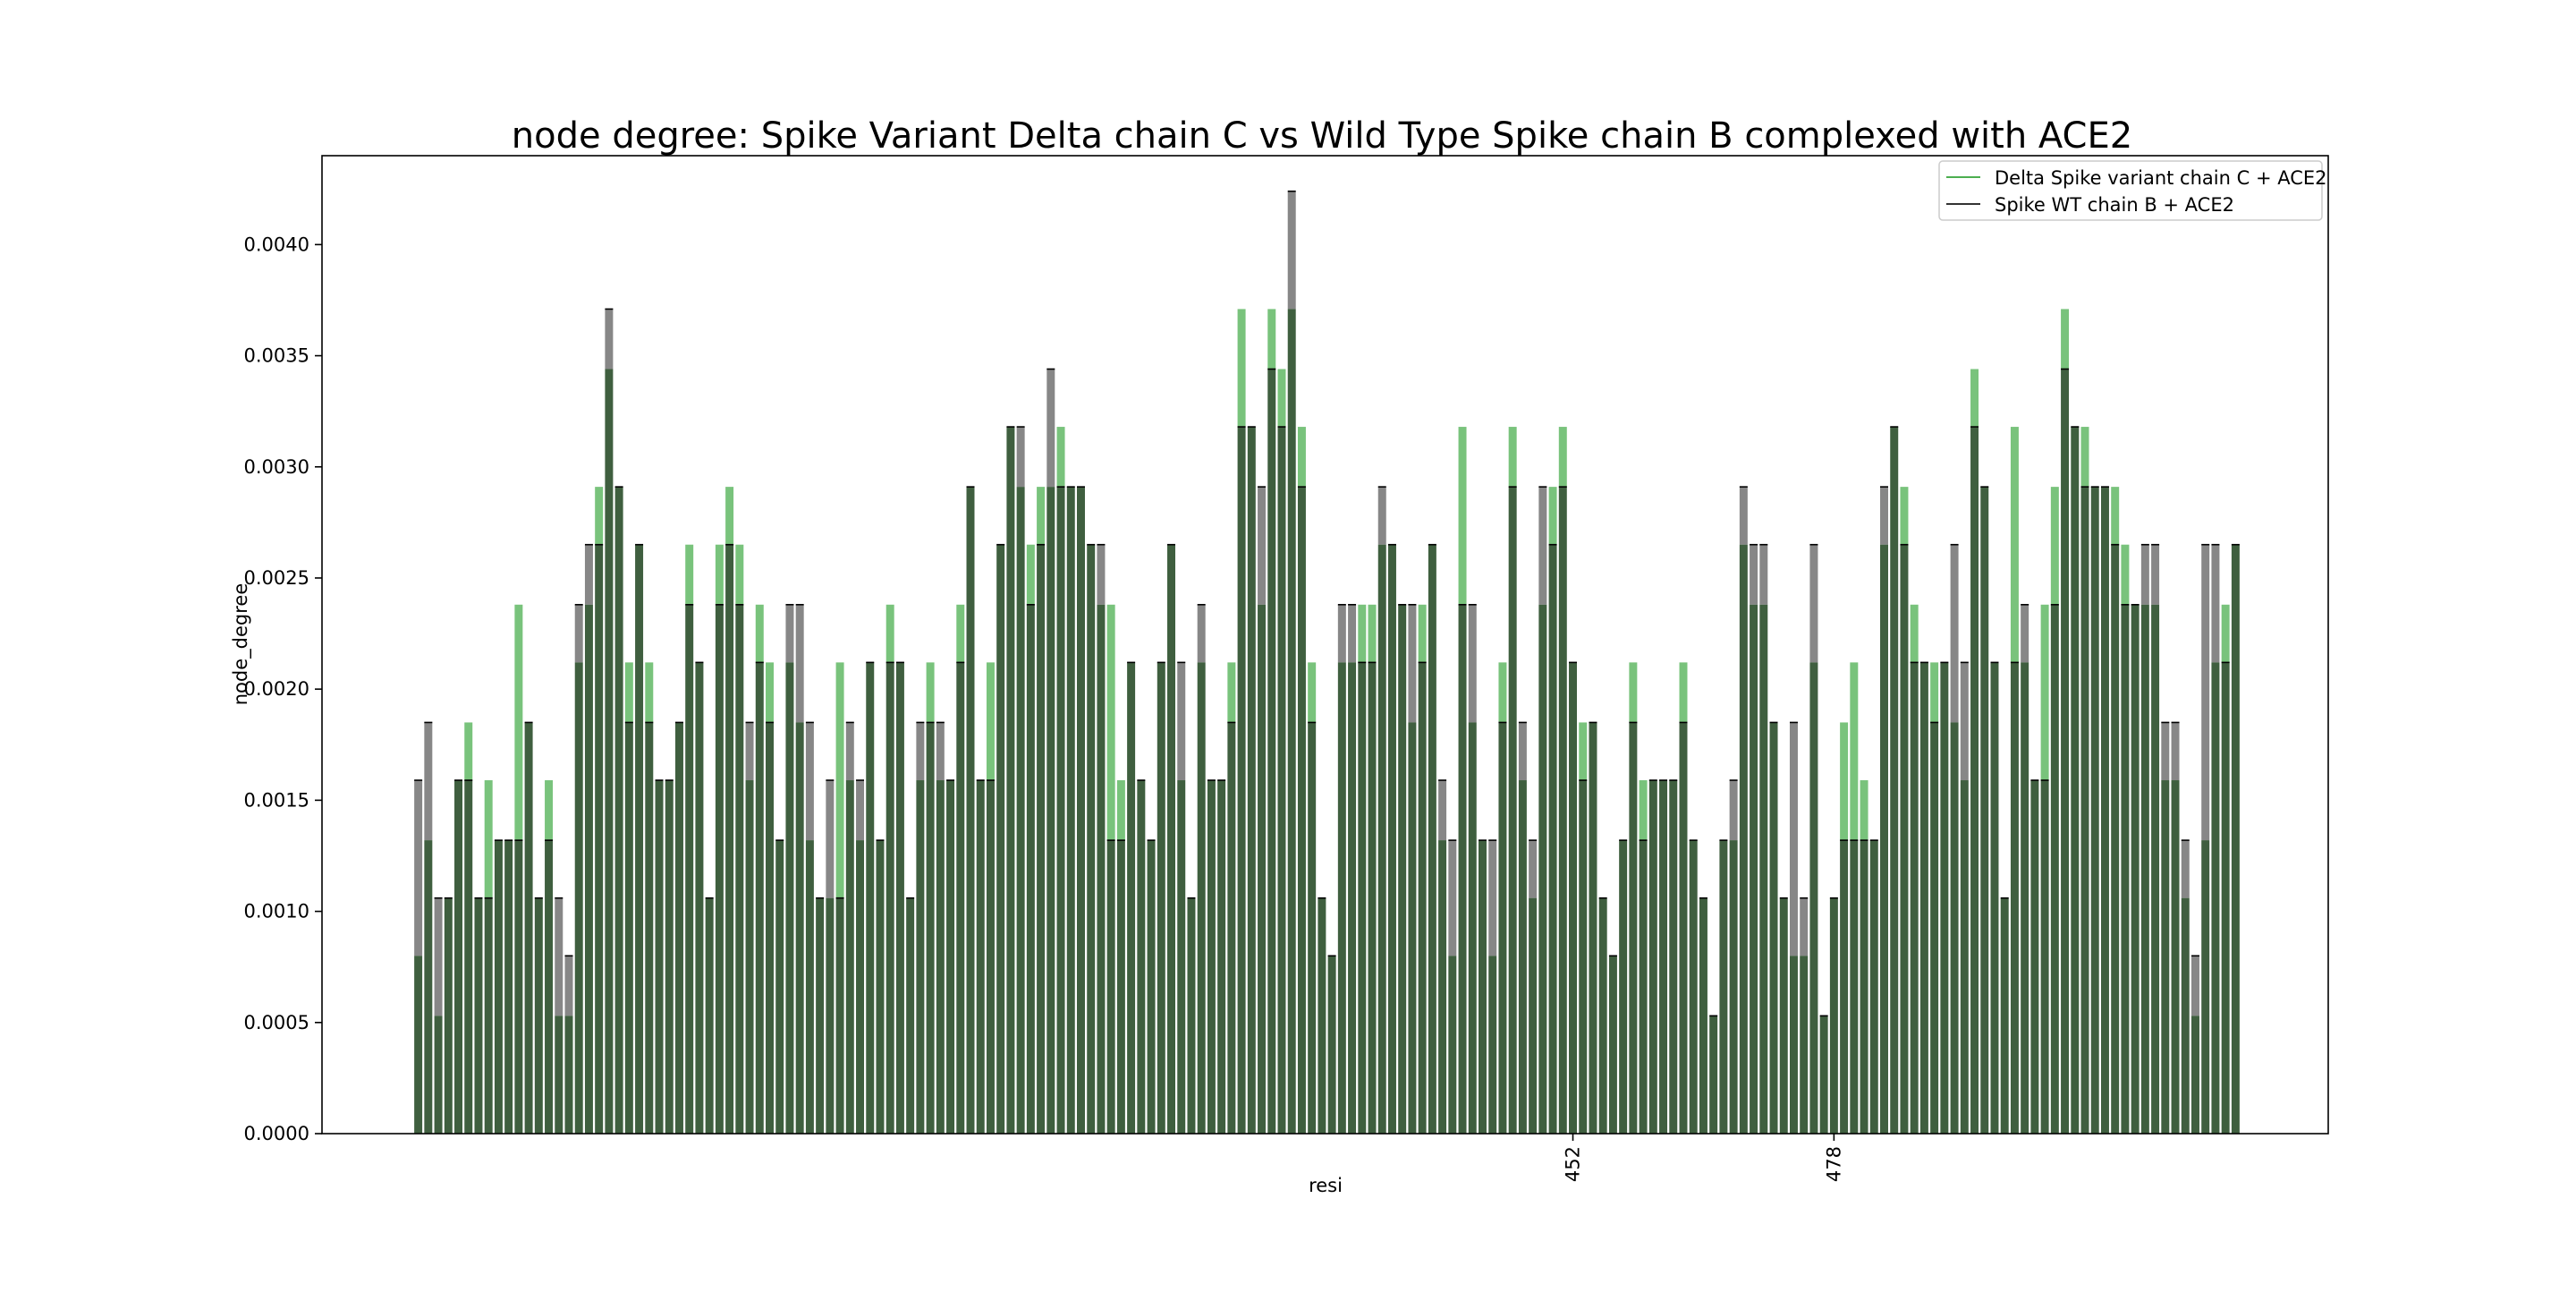  What do you see at coordinates (1573, 1164) in the screenshot?
I see `x-tick-label: 452` at bounding box center [1573, 1164].